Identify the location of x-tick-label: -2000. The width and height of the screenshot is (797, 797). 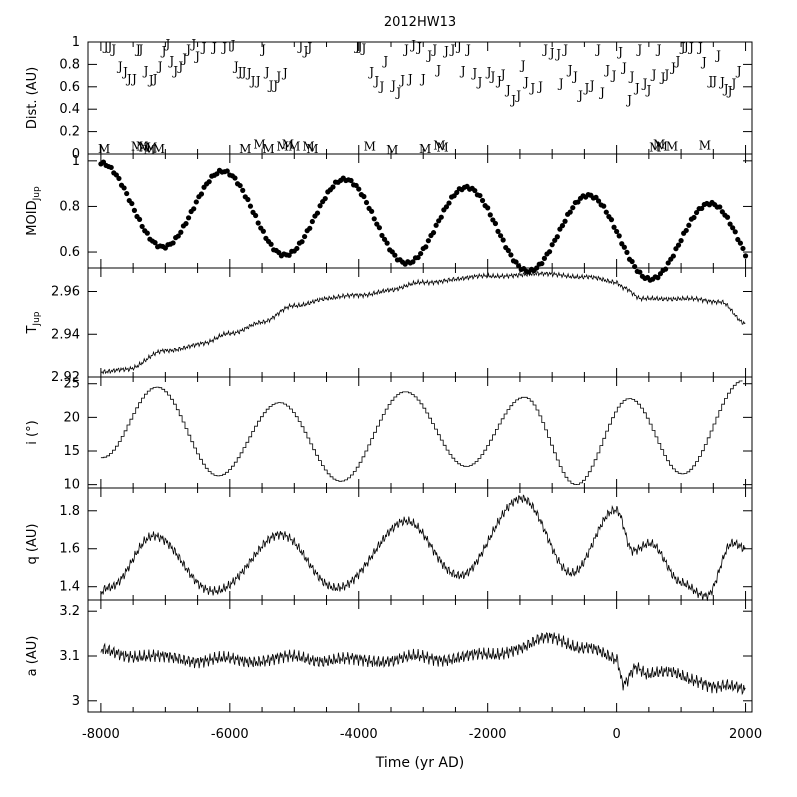
(488, 734).